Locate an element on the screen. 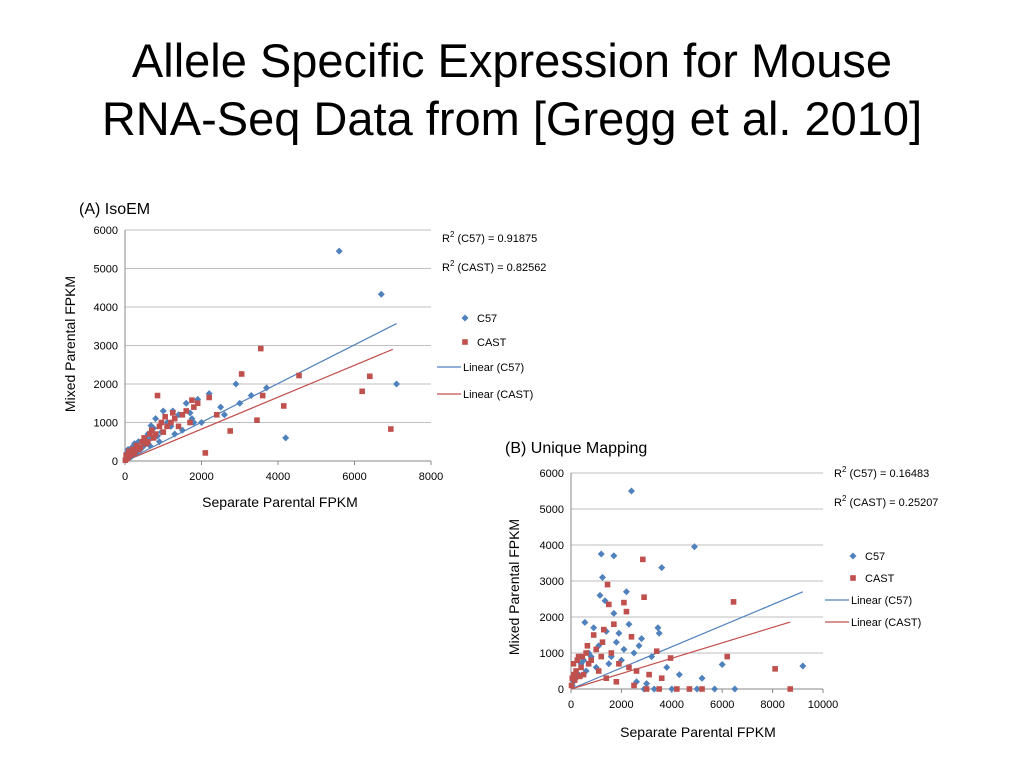 Image resolution: width=1024 pixels, height=768 pixels. x-tick-label: 8000 is located at coordinates (431, 477).